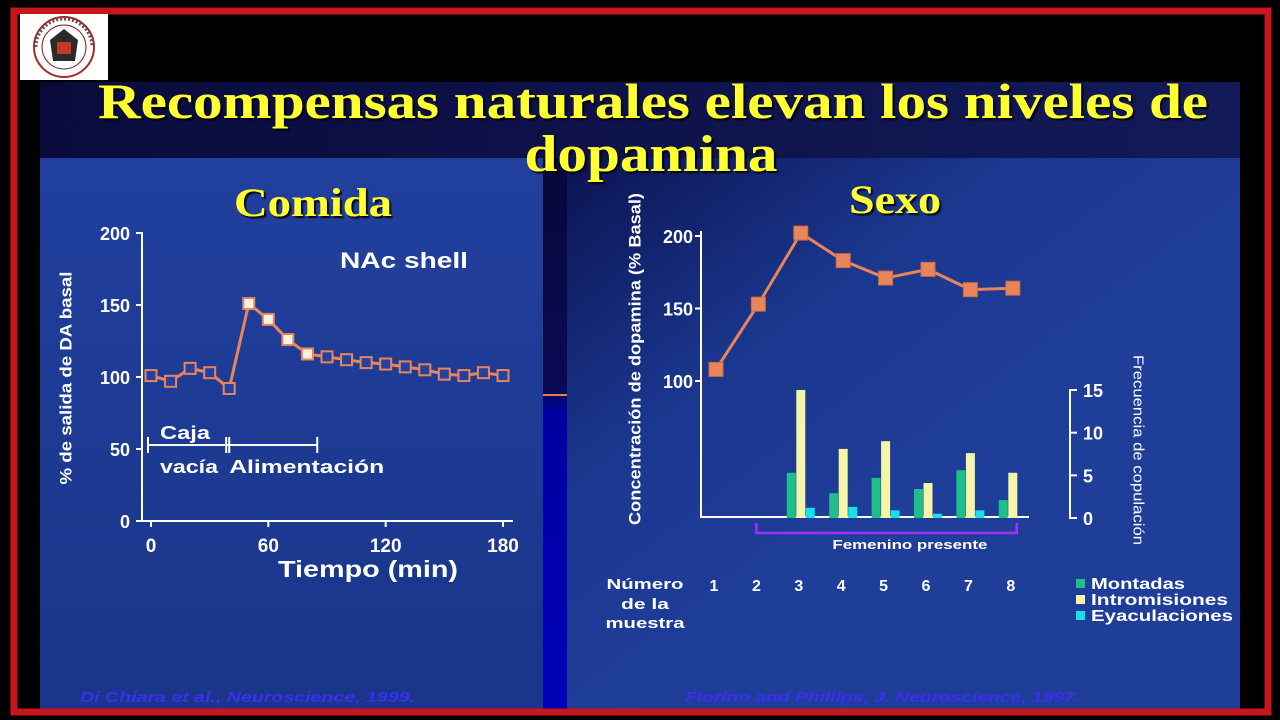 Image resolution: width=1280 pixels, height=720 pixels. I want to click on period-label: vacía, so click(189, 467).